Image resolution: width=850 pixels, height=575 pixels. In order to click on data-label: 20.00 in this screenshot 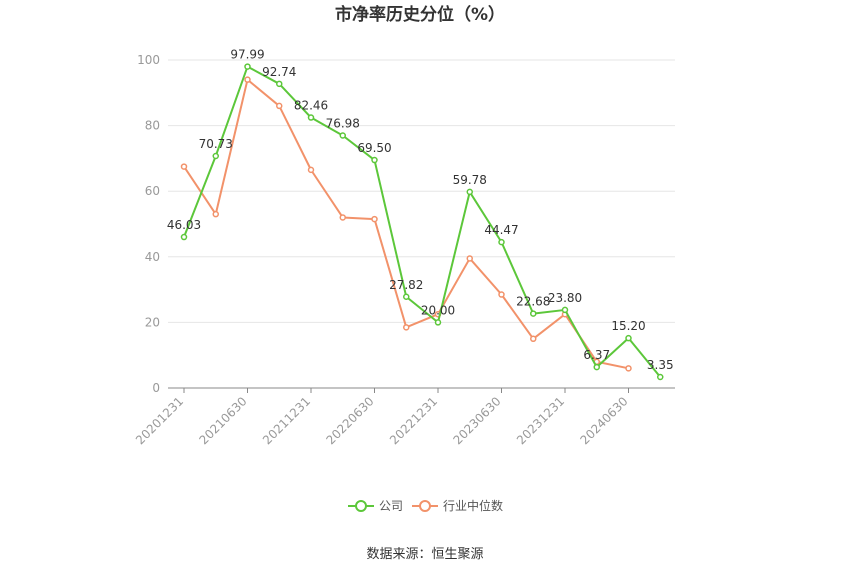, I will do `click(438, 310)`.